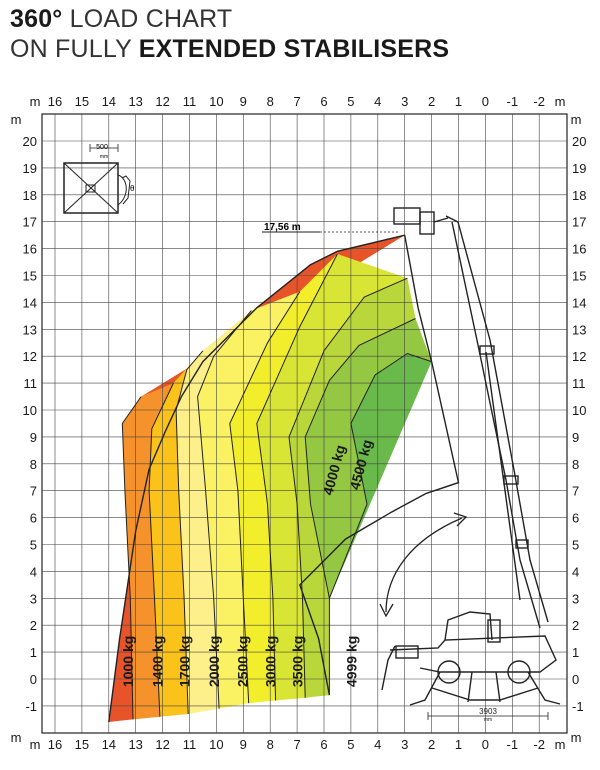  Describe the element at coordinates (30, 356) in the screenshot. I see `y-tick-left-12: 12` at that location.